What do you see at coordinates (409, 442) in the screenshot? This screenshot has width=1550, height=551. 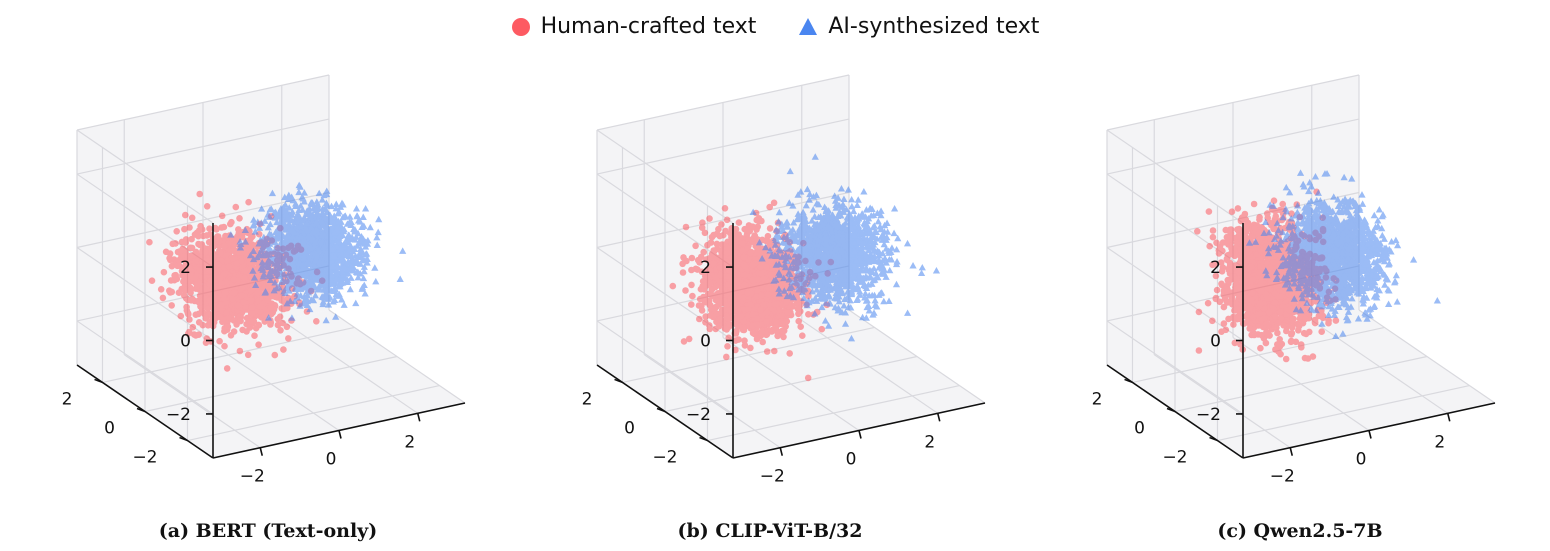 I see `x-tick-label: 2` at bounding box center [409, 442].